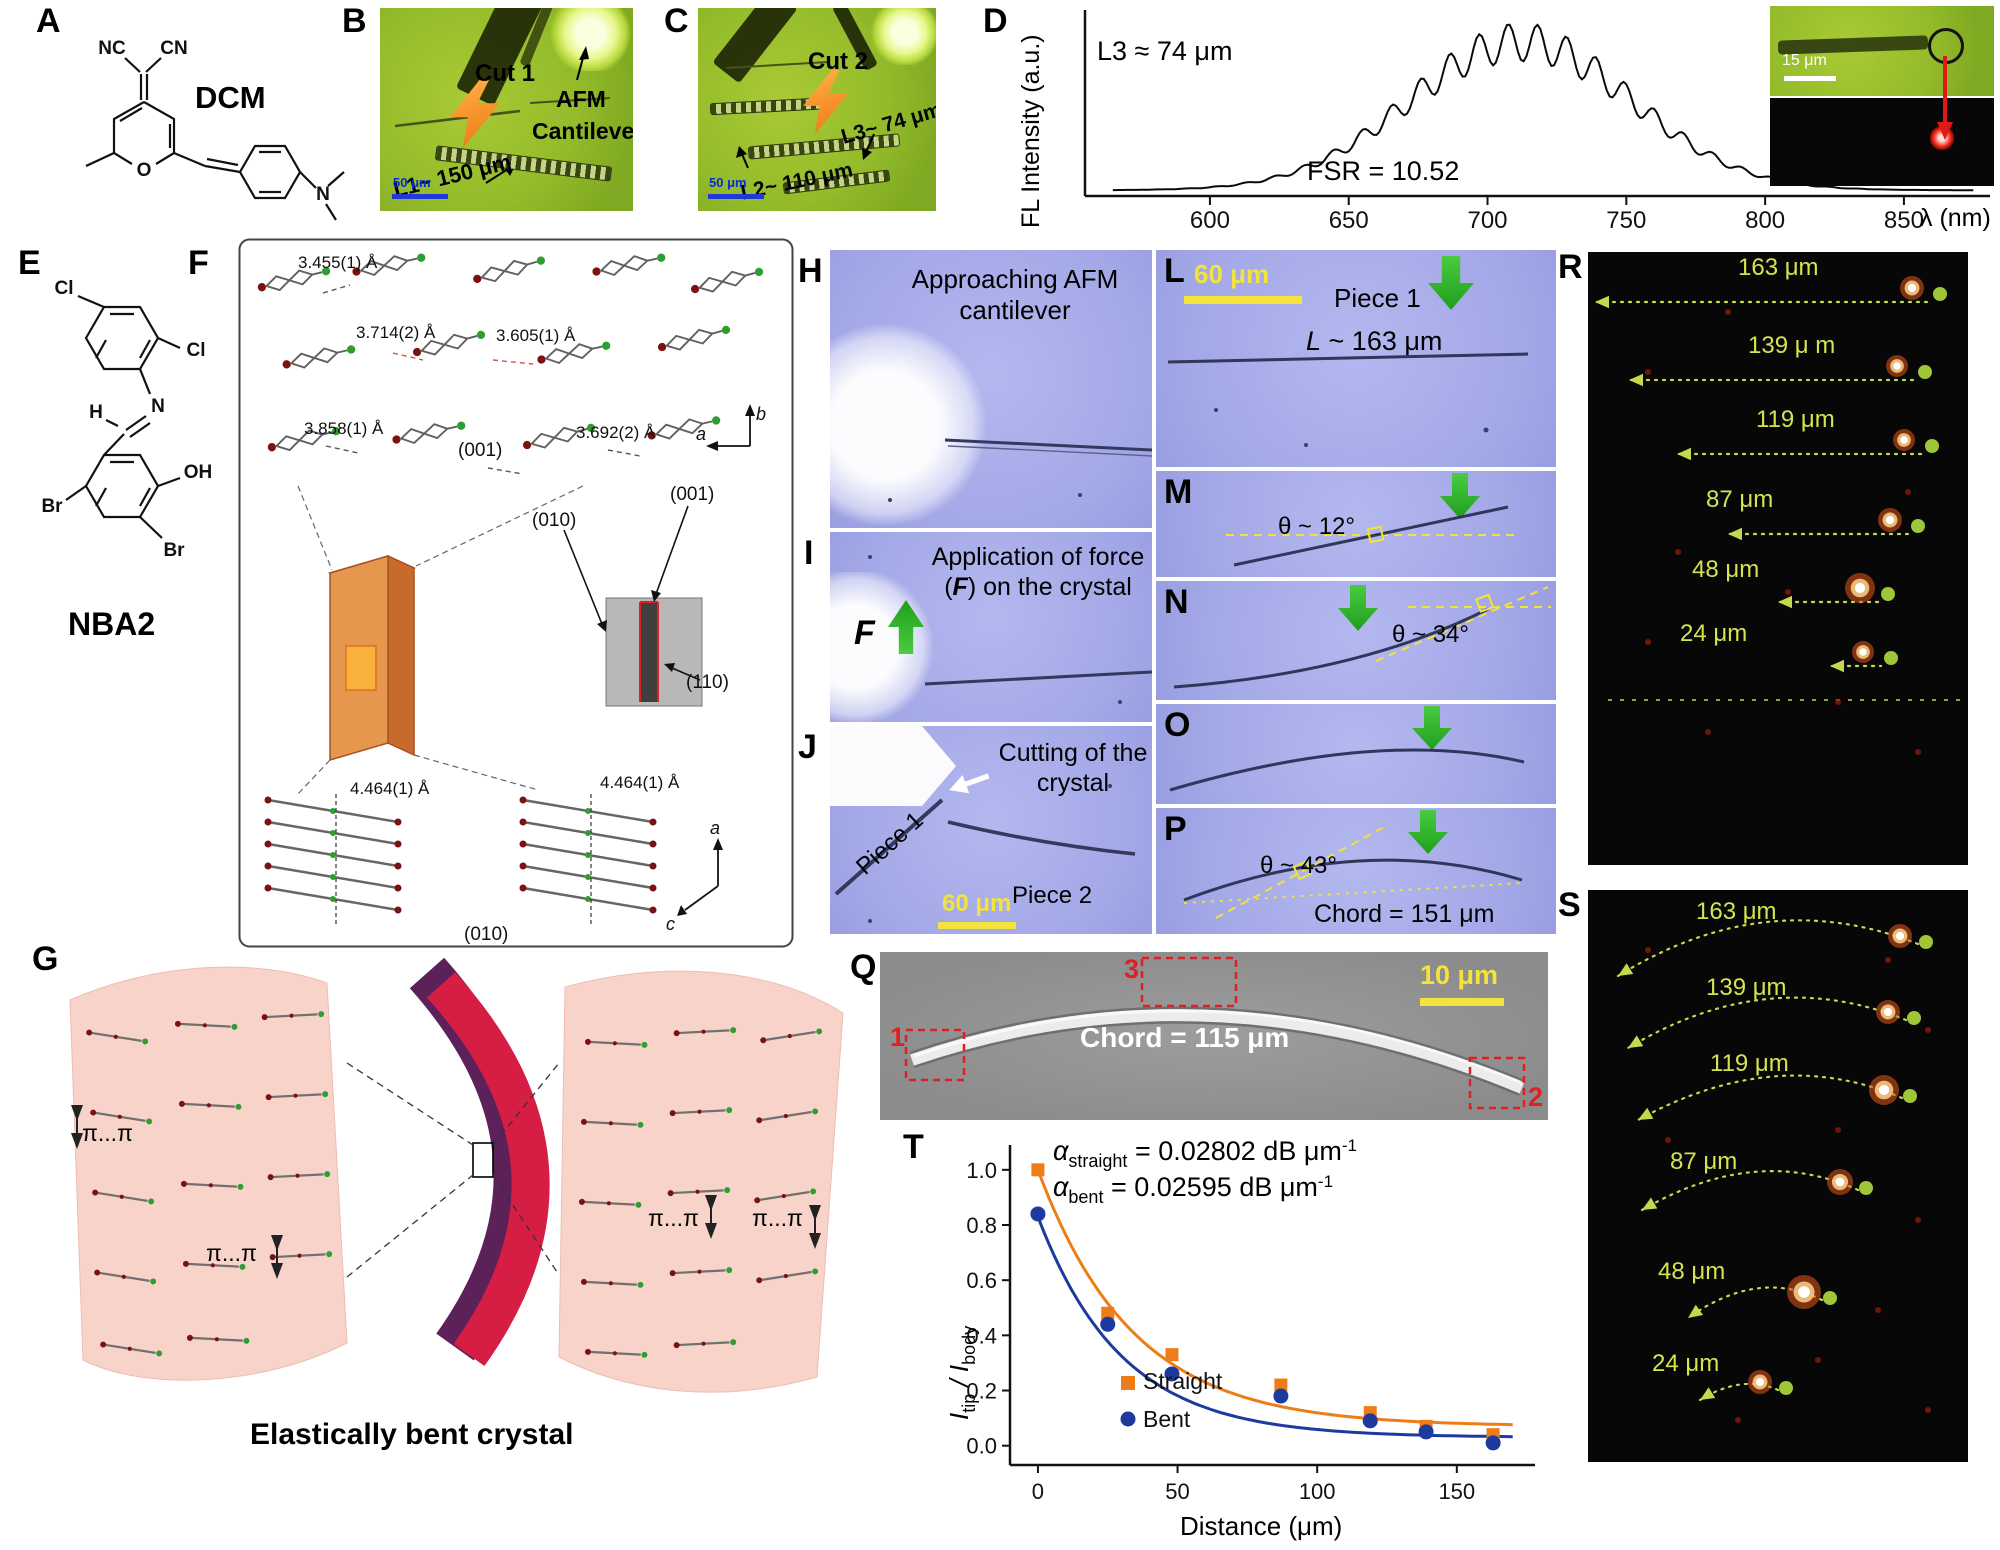 The width and height of the screenshot is (2000, 1550). I want to click on length-value: ~ 163 μm, so click(1382, 341).